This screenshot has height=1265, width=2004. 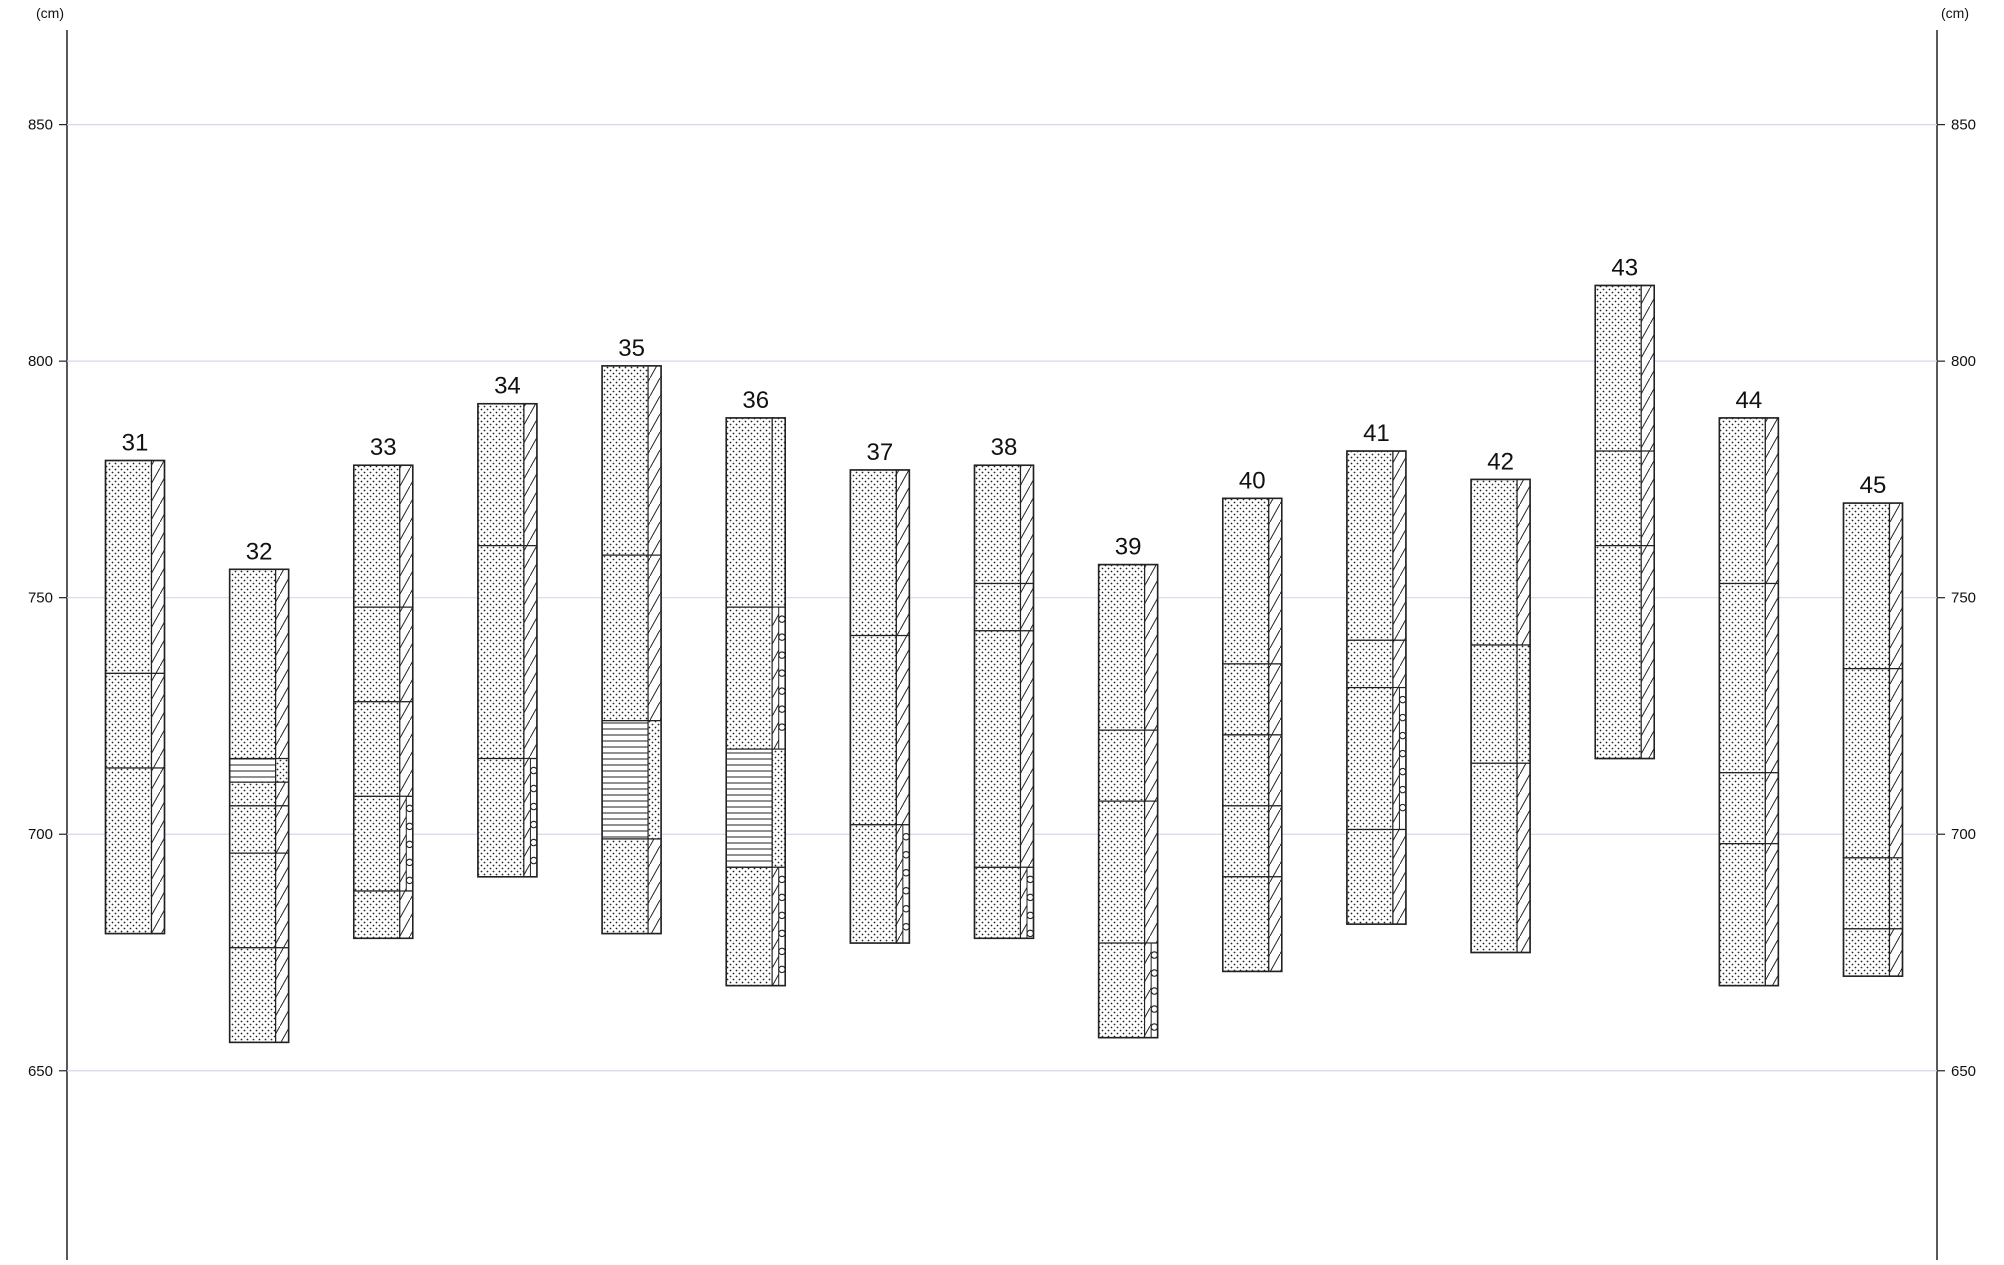 What do you see at coordinates (1624, 267) in the screenshot?
I see `column-label: 43` at bounding box center [1624, 267].